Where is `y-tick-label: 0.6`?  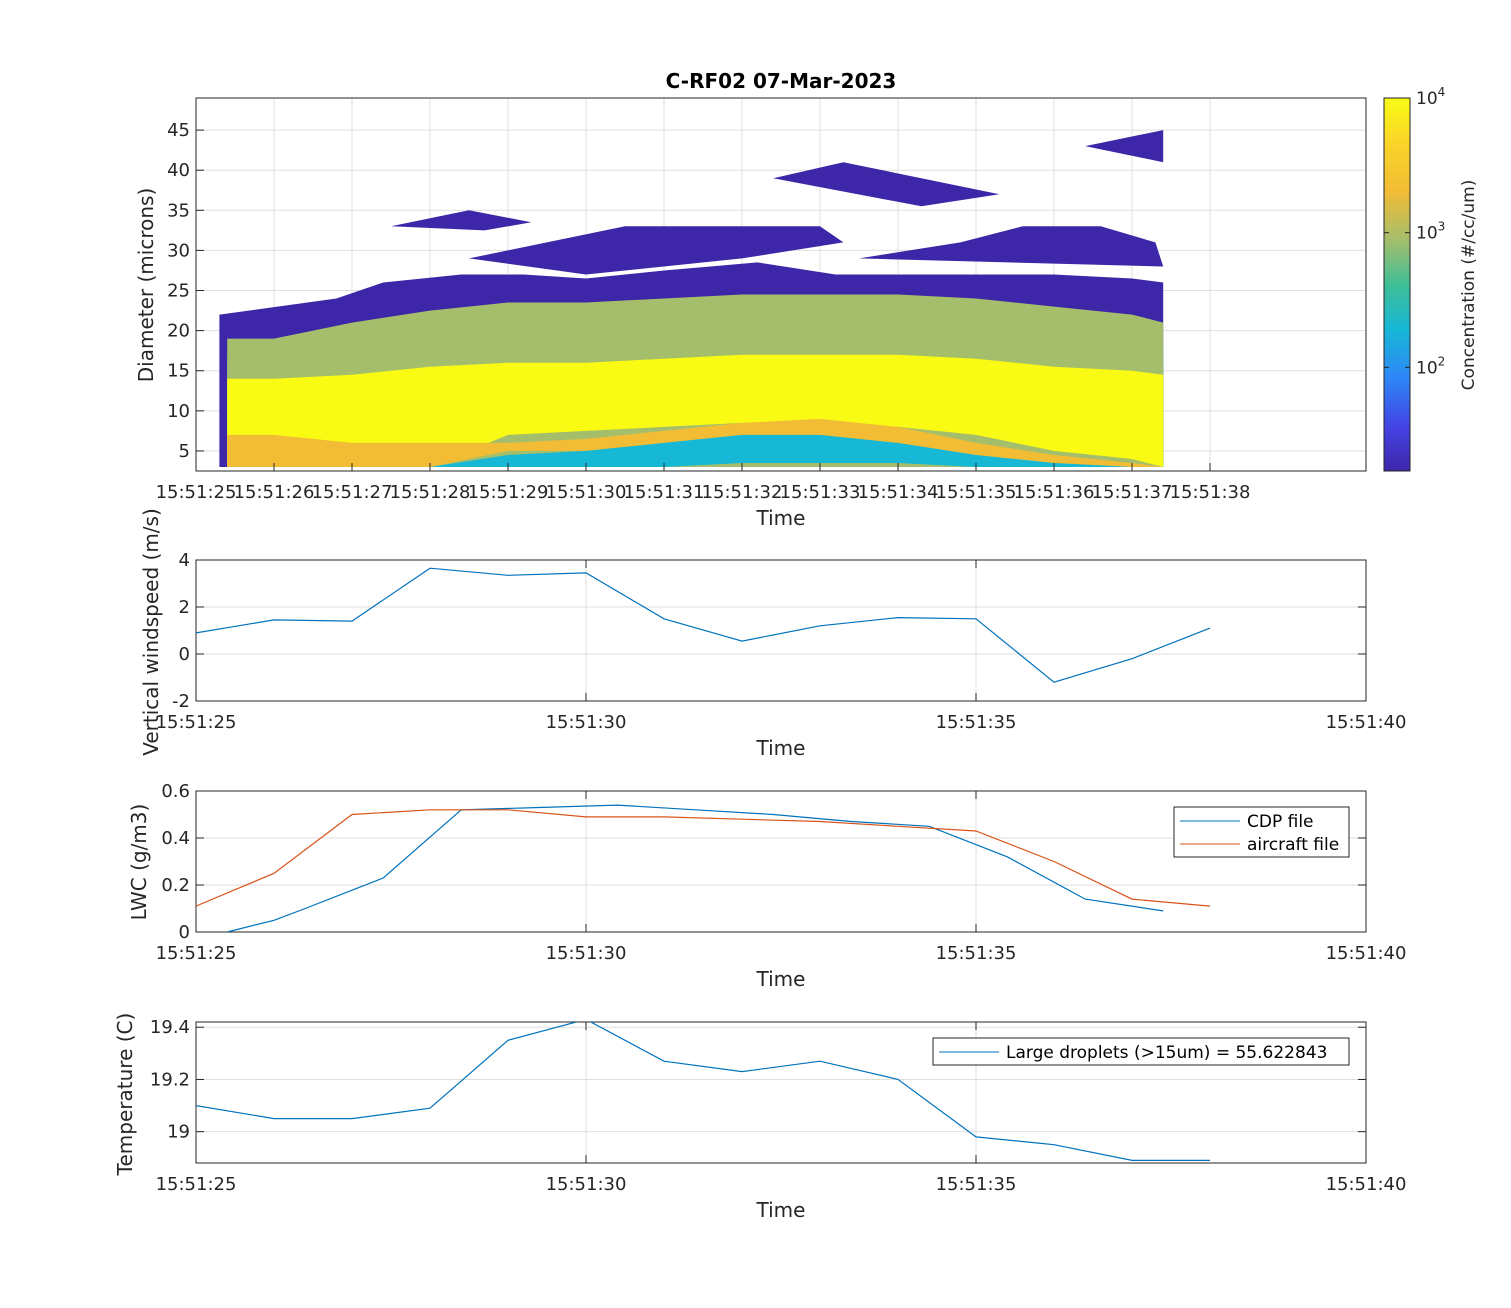 y-tick-label: 0.6 is located at coordinates (175, 791).